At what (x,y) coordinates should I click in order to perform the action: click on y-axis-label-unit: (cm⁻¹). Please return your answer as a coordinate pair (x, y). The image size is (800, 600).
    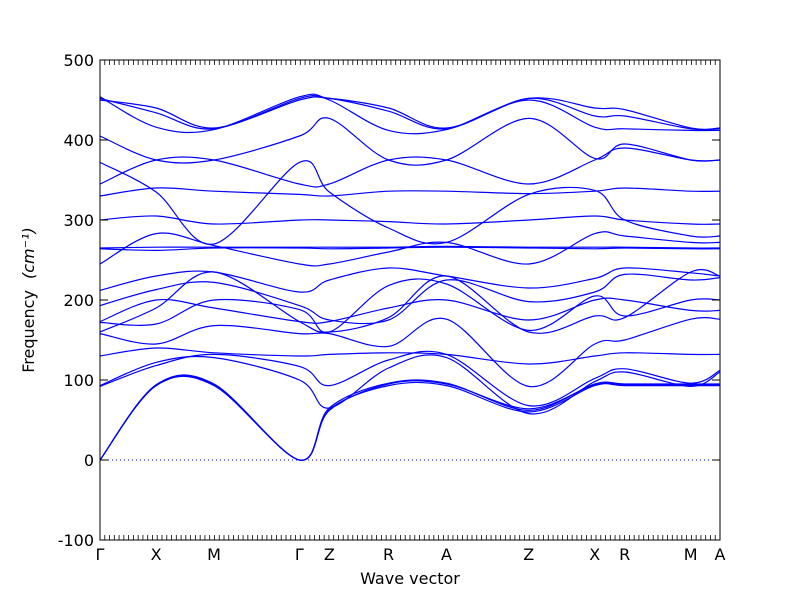
    Looking at the image, I should click on (28, 253).